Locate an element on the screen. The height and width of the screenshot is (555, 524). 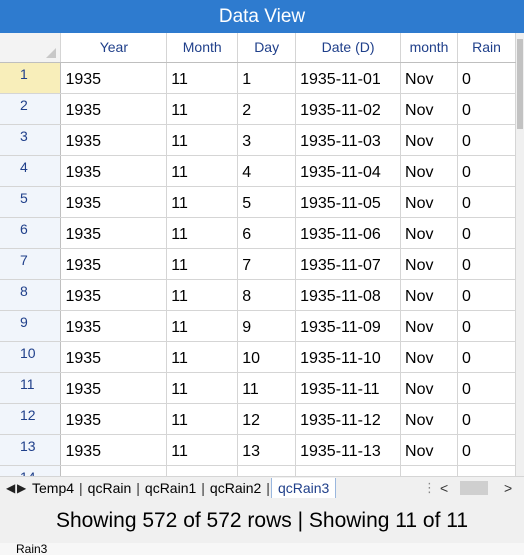
table-row: 11 1935 11 11 1935-11-11 Nov 0 is located at coordinates (258, 388).